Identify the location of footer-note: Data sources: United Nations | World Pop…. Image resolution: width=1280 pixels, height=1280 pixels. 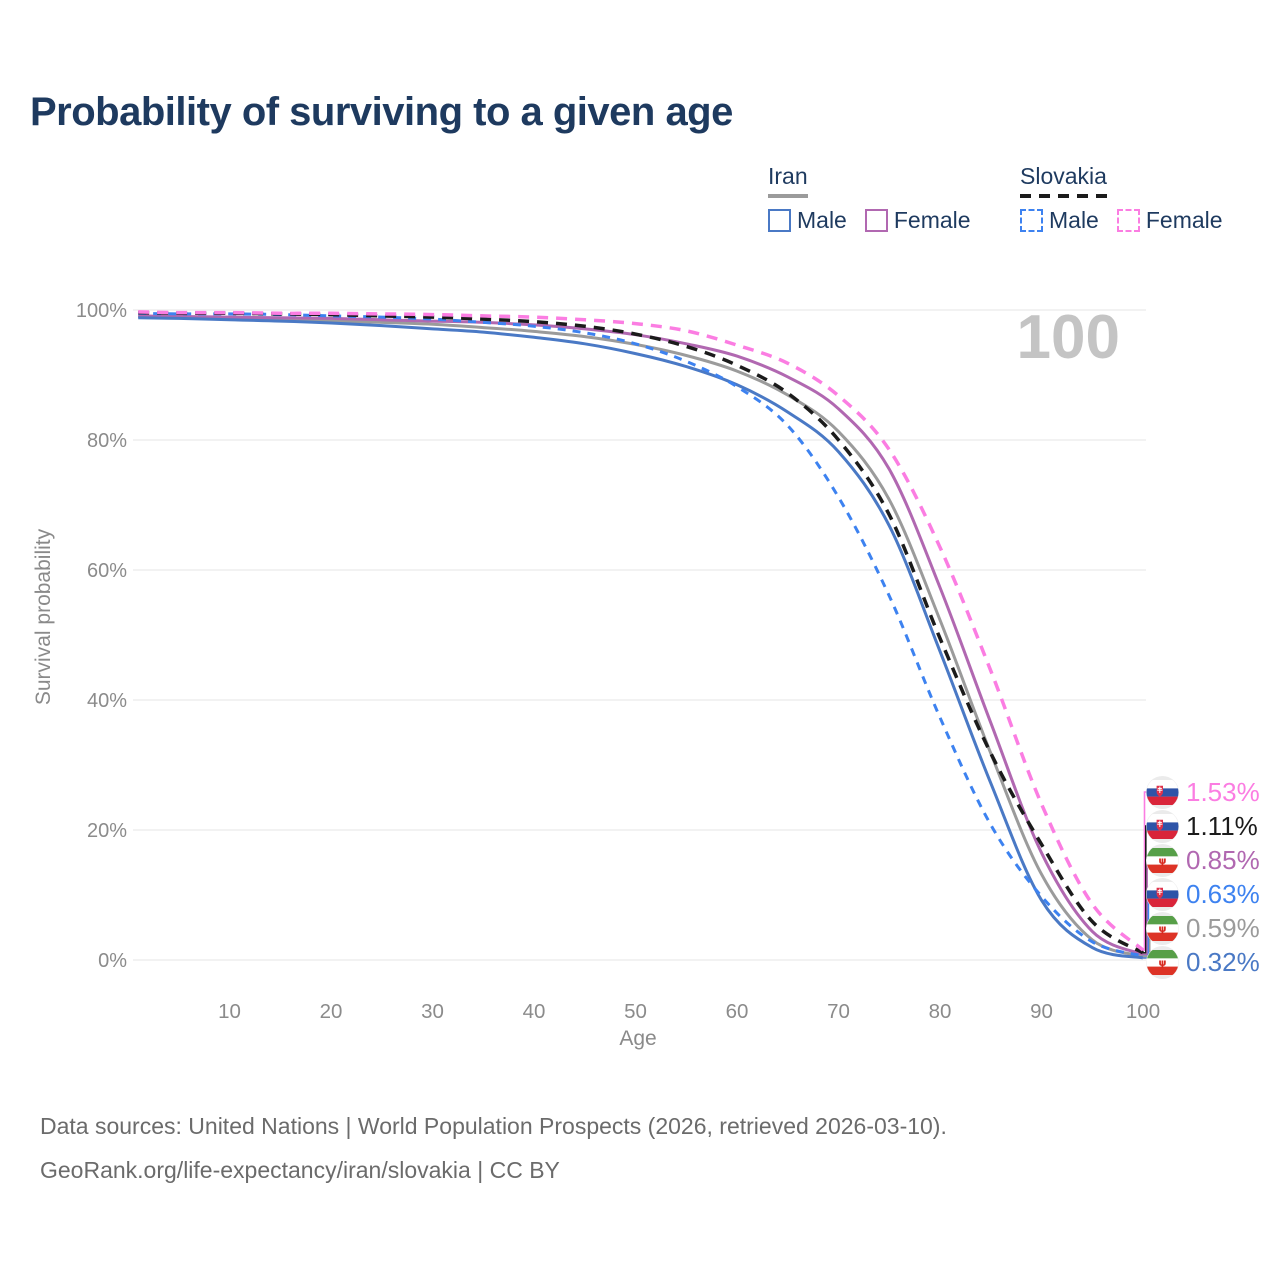
(493, 1148).